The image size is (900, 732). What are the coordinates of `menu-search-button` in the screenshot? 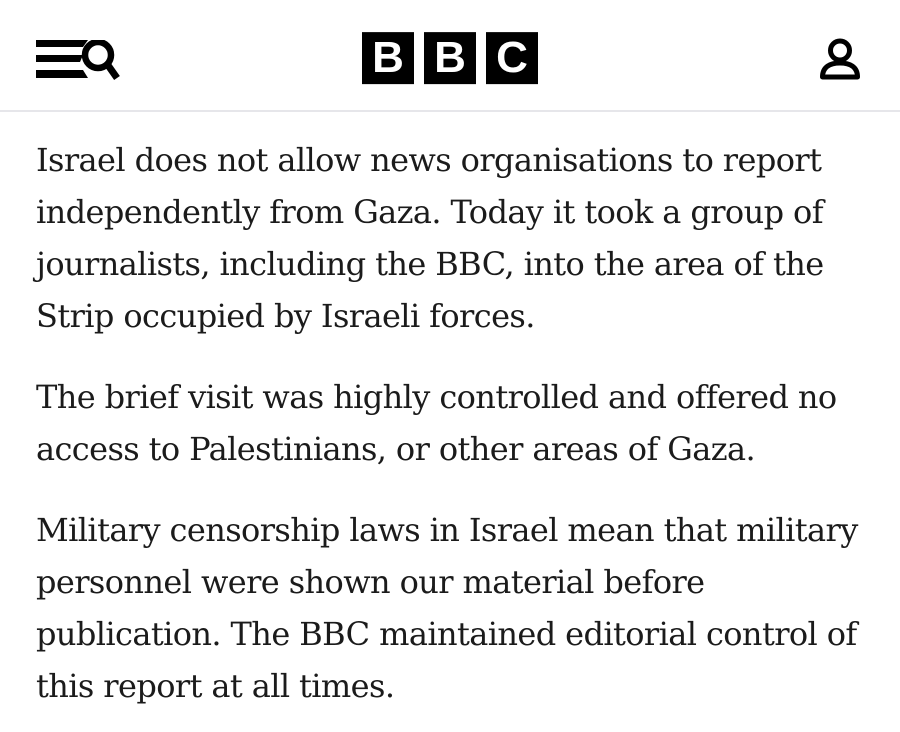 It's located at (79, 61).